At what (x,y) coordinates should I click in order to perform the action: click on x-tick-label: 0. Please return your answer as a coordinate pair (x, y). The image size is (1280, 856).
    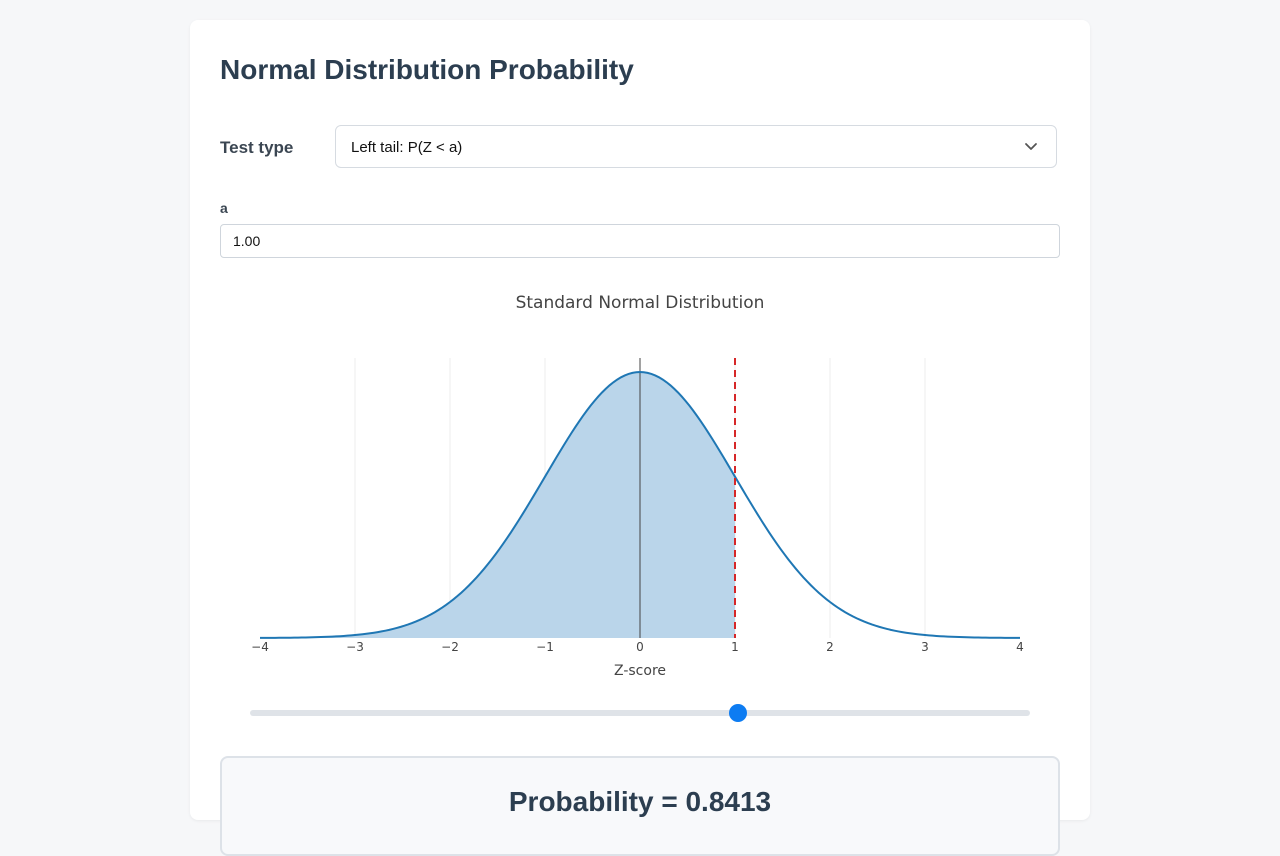
    Looking at the image, I should click on (640, 647).